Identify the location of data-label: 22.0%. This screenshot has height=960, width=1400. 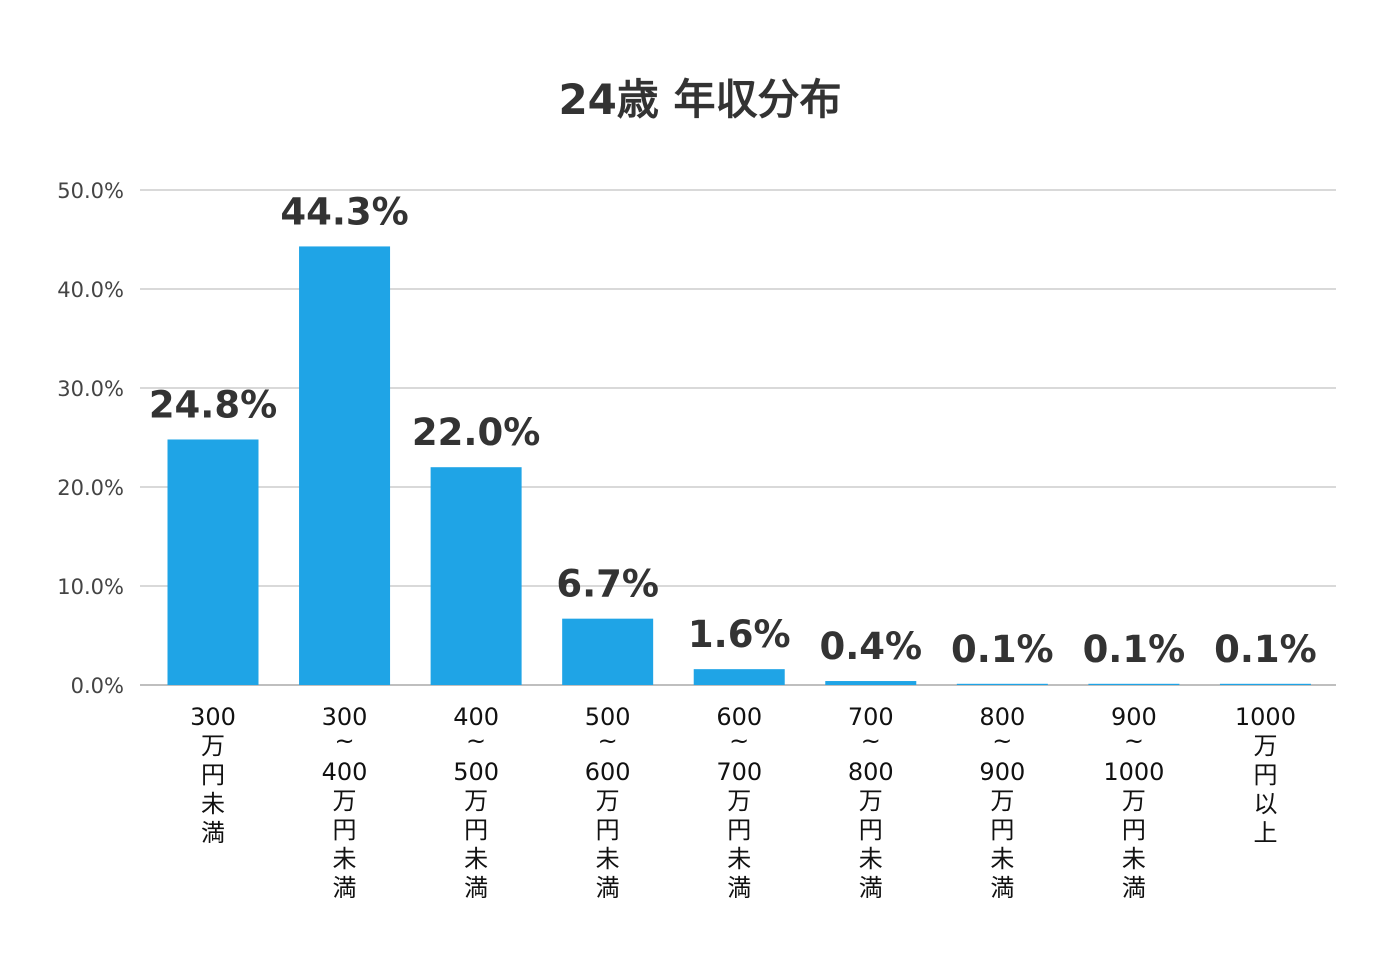
(476, 432).